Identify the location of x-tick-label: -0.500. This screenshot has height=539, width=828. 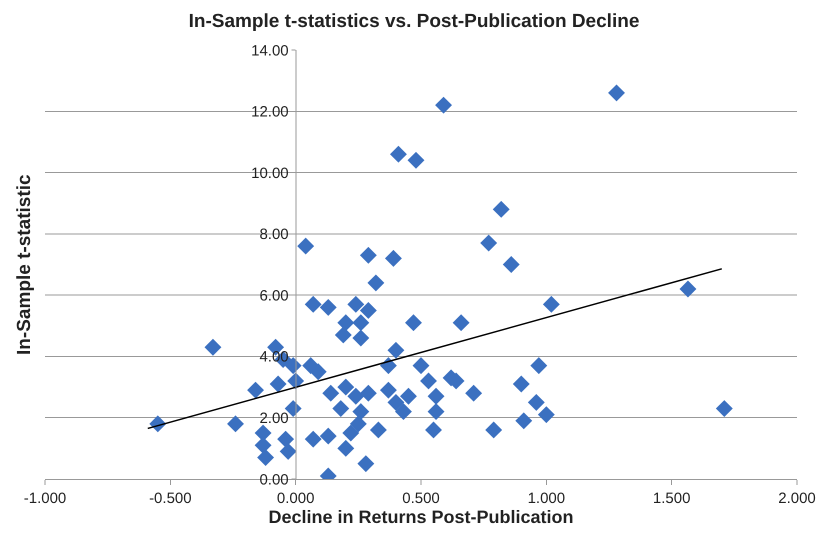
(170, 498).